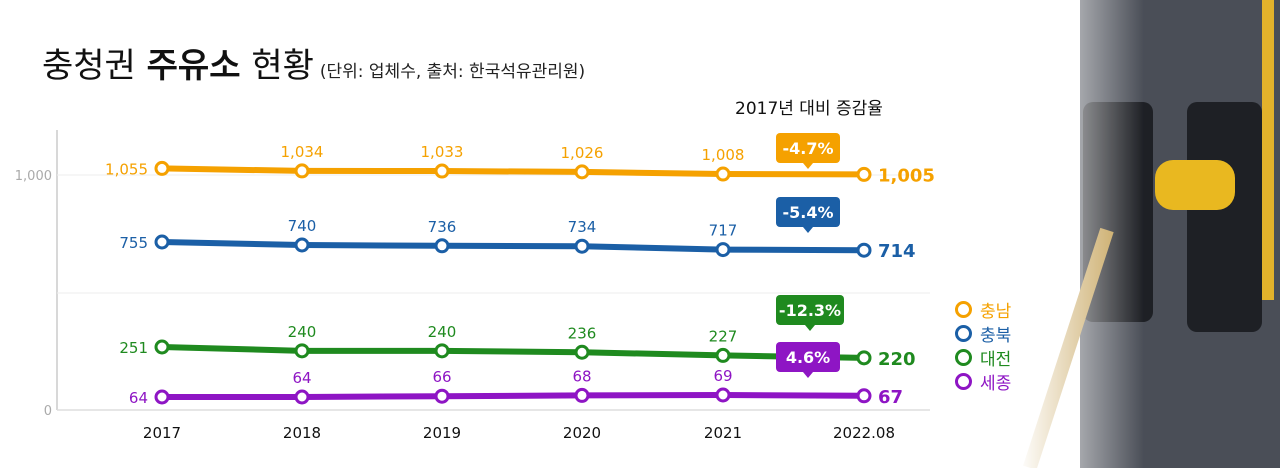 The width and height of the screenshot is (1280, 468). I want to click on legend-item: 세종, so click(983, 381).